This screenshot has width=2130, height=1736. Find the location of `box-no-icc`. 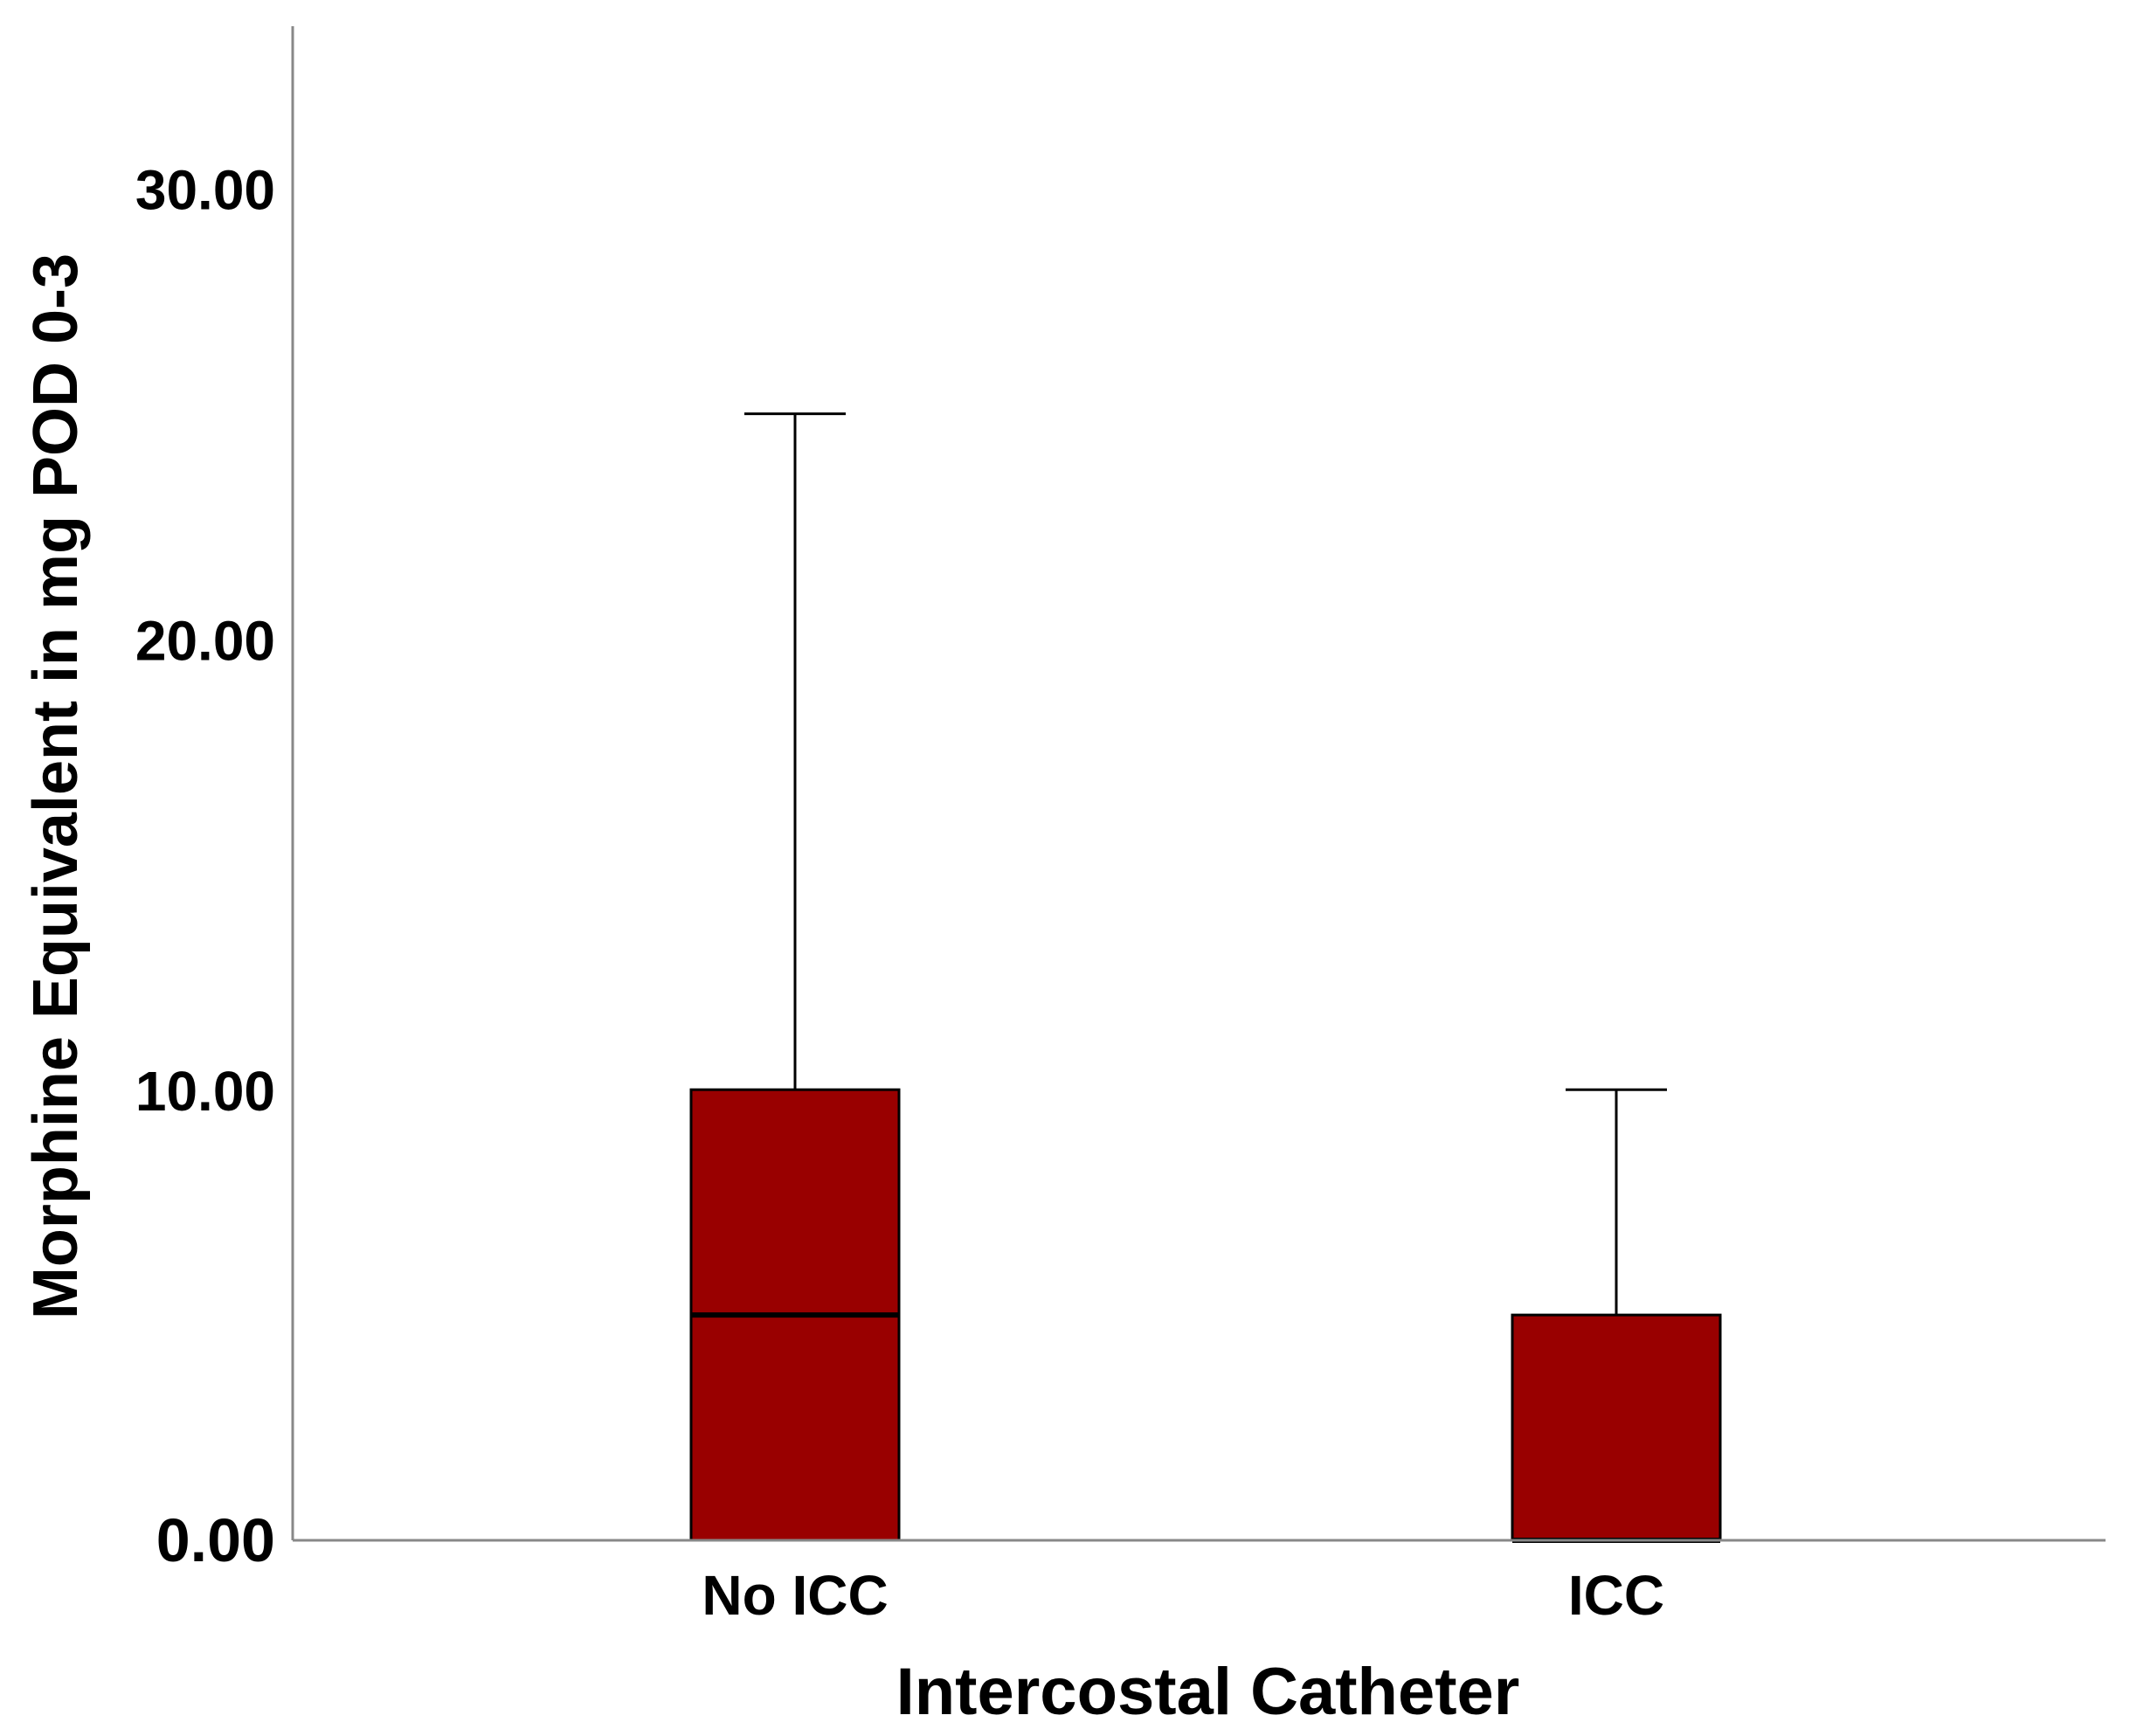

box-no-icc is located at coordinates (795, 977).